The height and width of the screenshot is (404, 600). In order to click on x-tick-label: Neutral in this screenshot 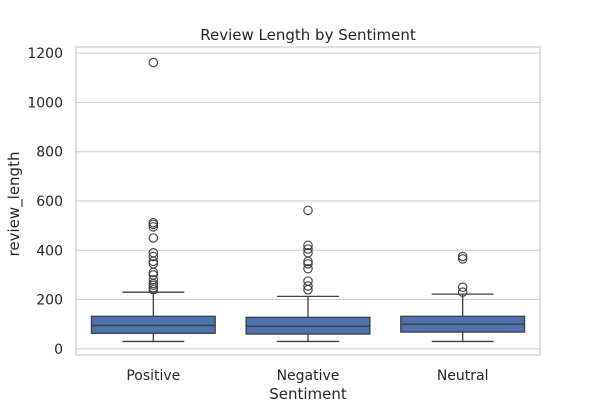, I will do `click(463, 376)`.